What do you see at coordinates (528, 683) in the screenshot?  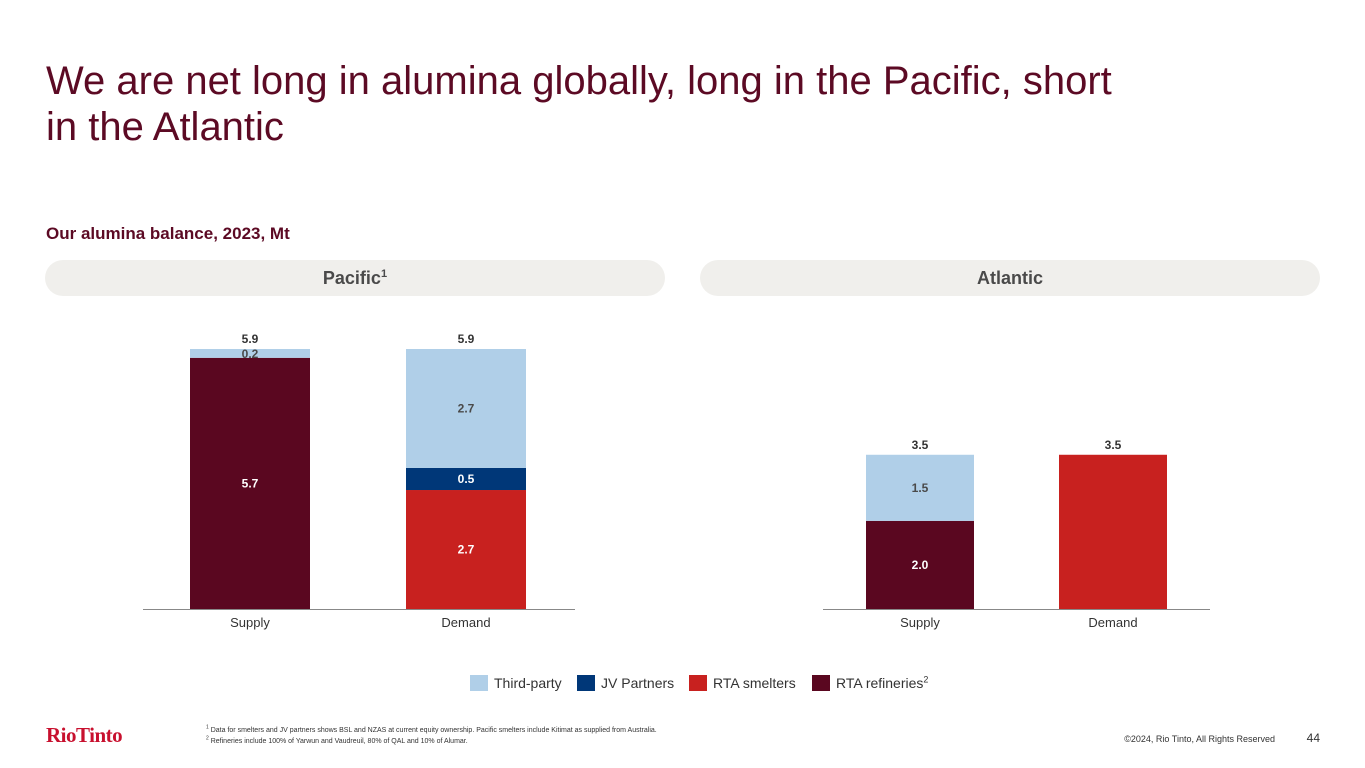 I see `legend-label: Third-party` at bounding box center [528, 683].